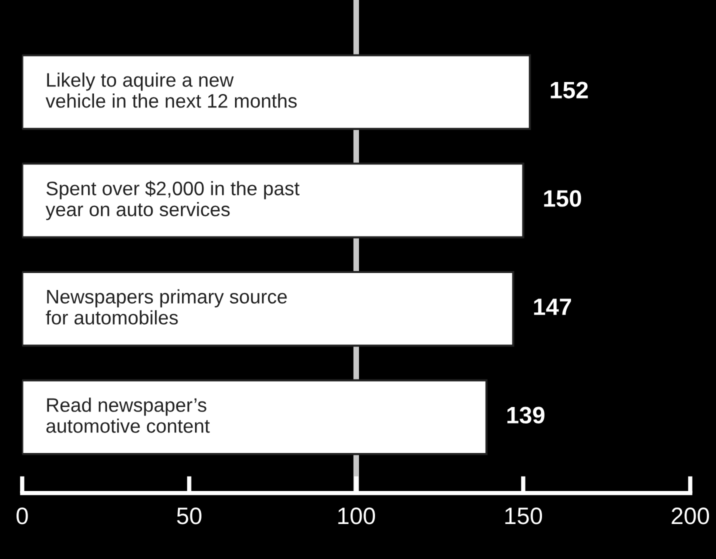 This screenshot has width=716, height=559. Describe the element at coordinates (171, 90) in the screenshot. I see `y-tick-label: Likely to aquire a new vehicle in the next 12 months` at that location.